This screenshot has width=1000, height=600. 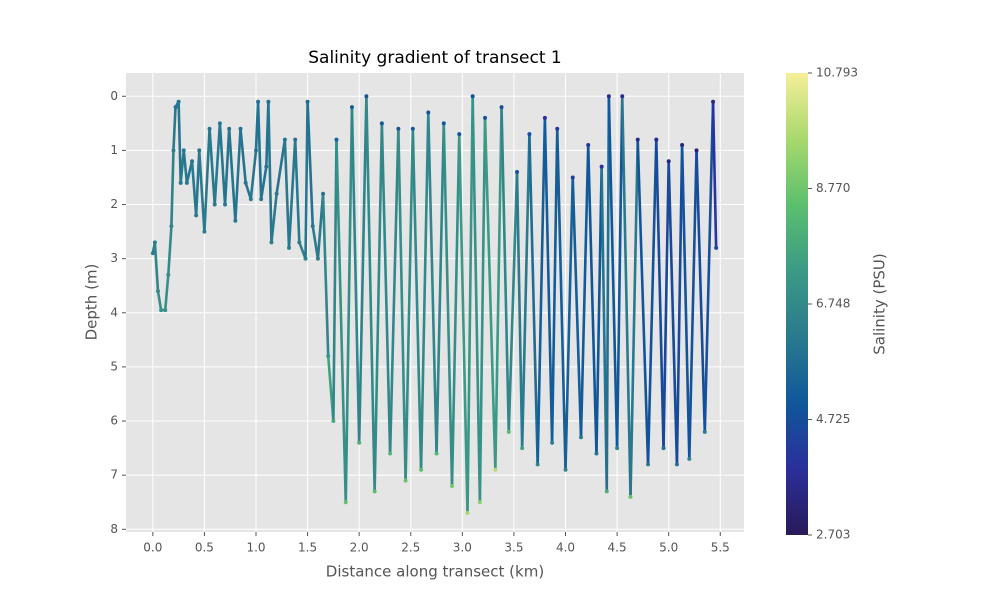 I want to click on x-tick-label: 2.0, so click(x=359, y=548).